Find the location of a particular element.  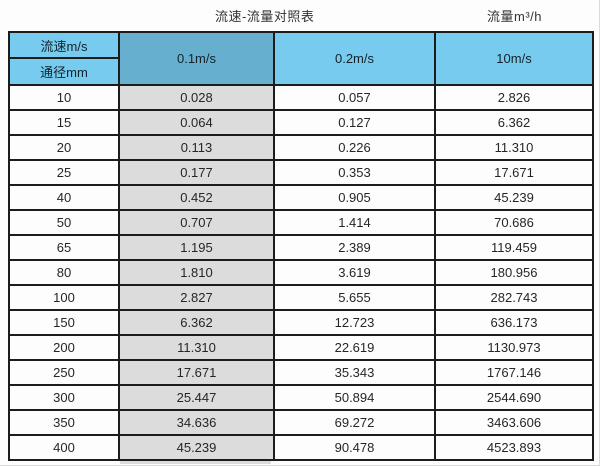

diameter-cell: 400 is located at coordinates (64, 447).